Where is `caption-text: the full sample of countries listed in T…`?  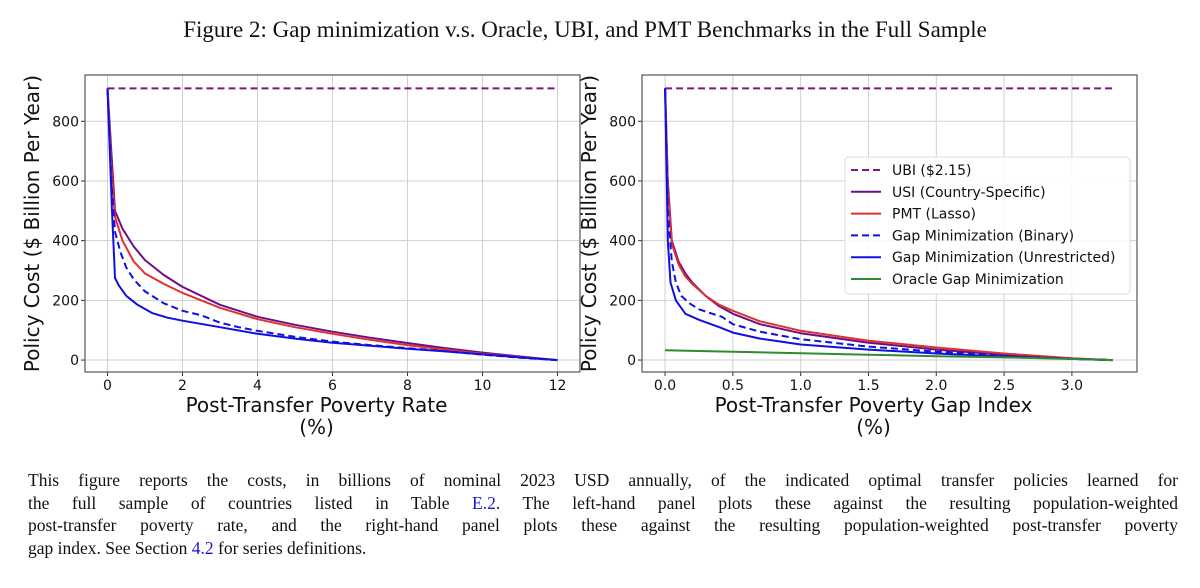 caption-text: the full sample of countries listed in T… is located at coordinates (250, 502).